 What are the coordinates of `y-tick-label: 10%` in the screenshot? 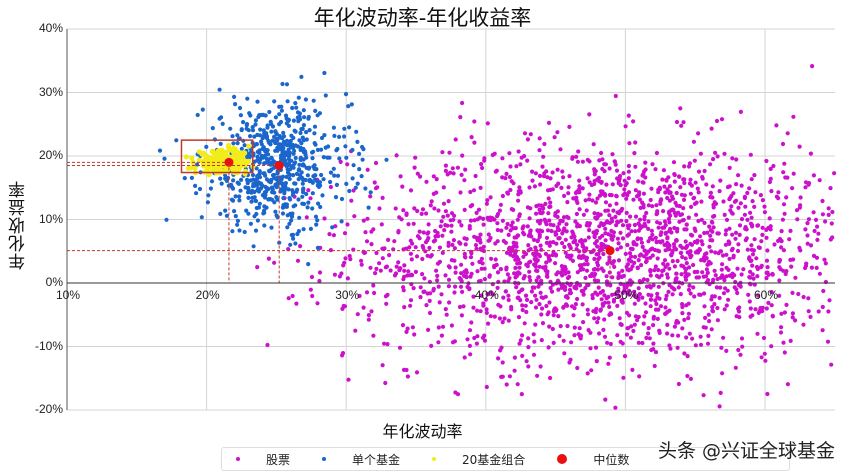 It's located at (50, 218).